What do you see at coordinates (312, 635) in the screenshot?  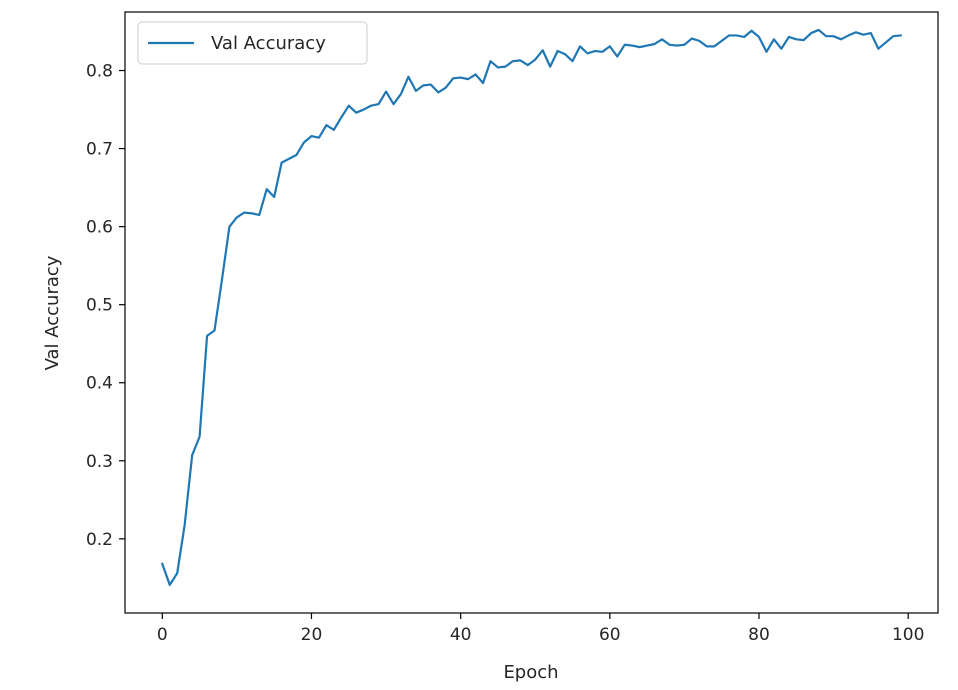 I see `x-tick-label: 20` at bounding box center [312, 635].